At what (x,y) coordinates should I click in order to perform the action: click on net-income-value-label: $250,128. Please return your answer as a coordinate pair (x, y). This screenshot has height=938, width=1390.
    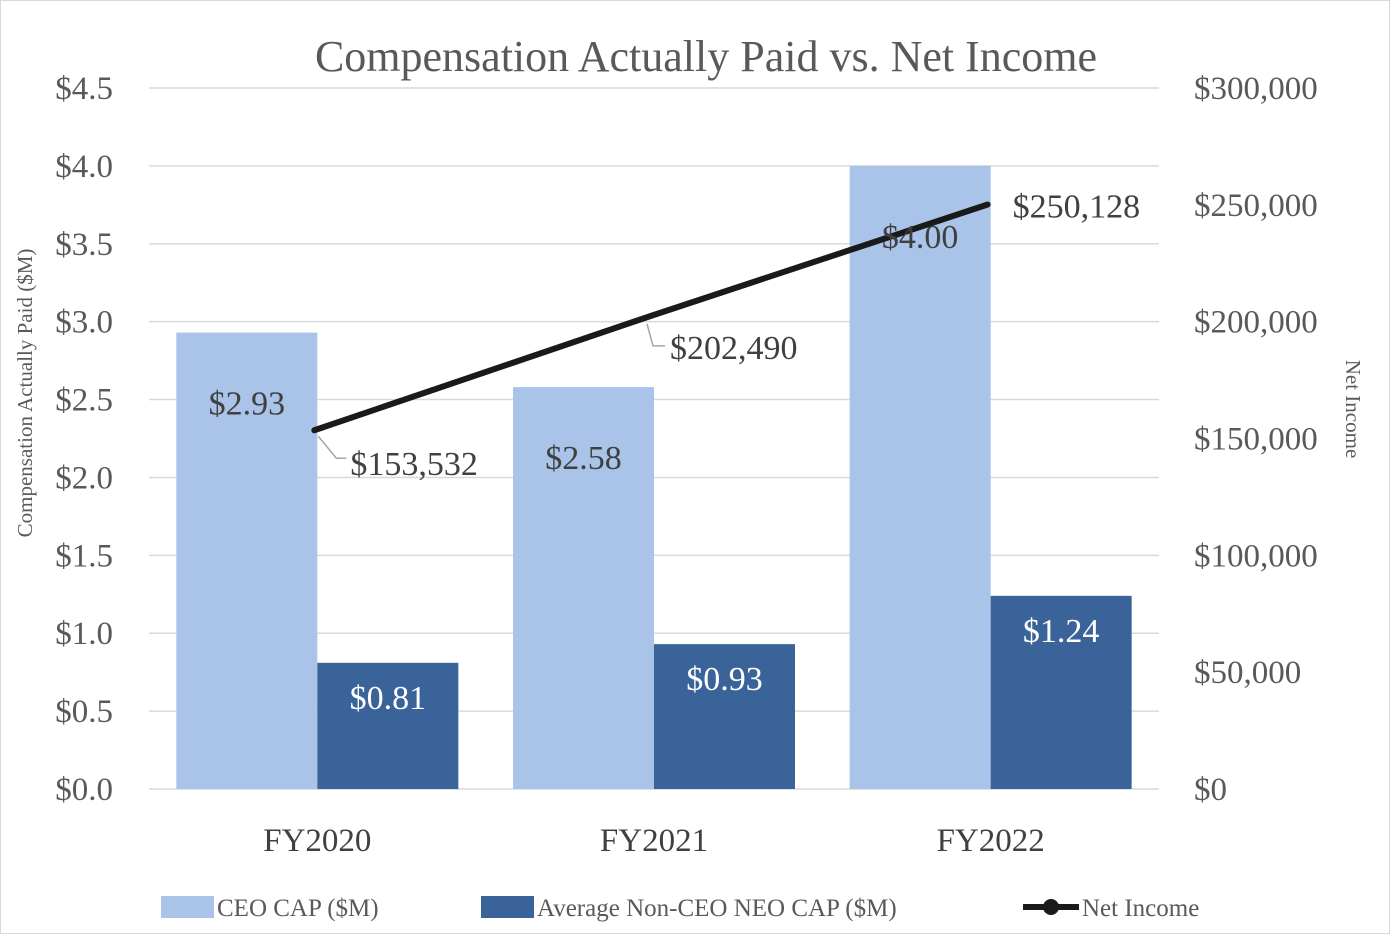
    Looking at the image, I should click on (1077, 207).